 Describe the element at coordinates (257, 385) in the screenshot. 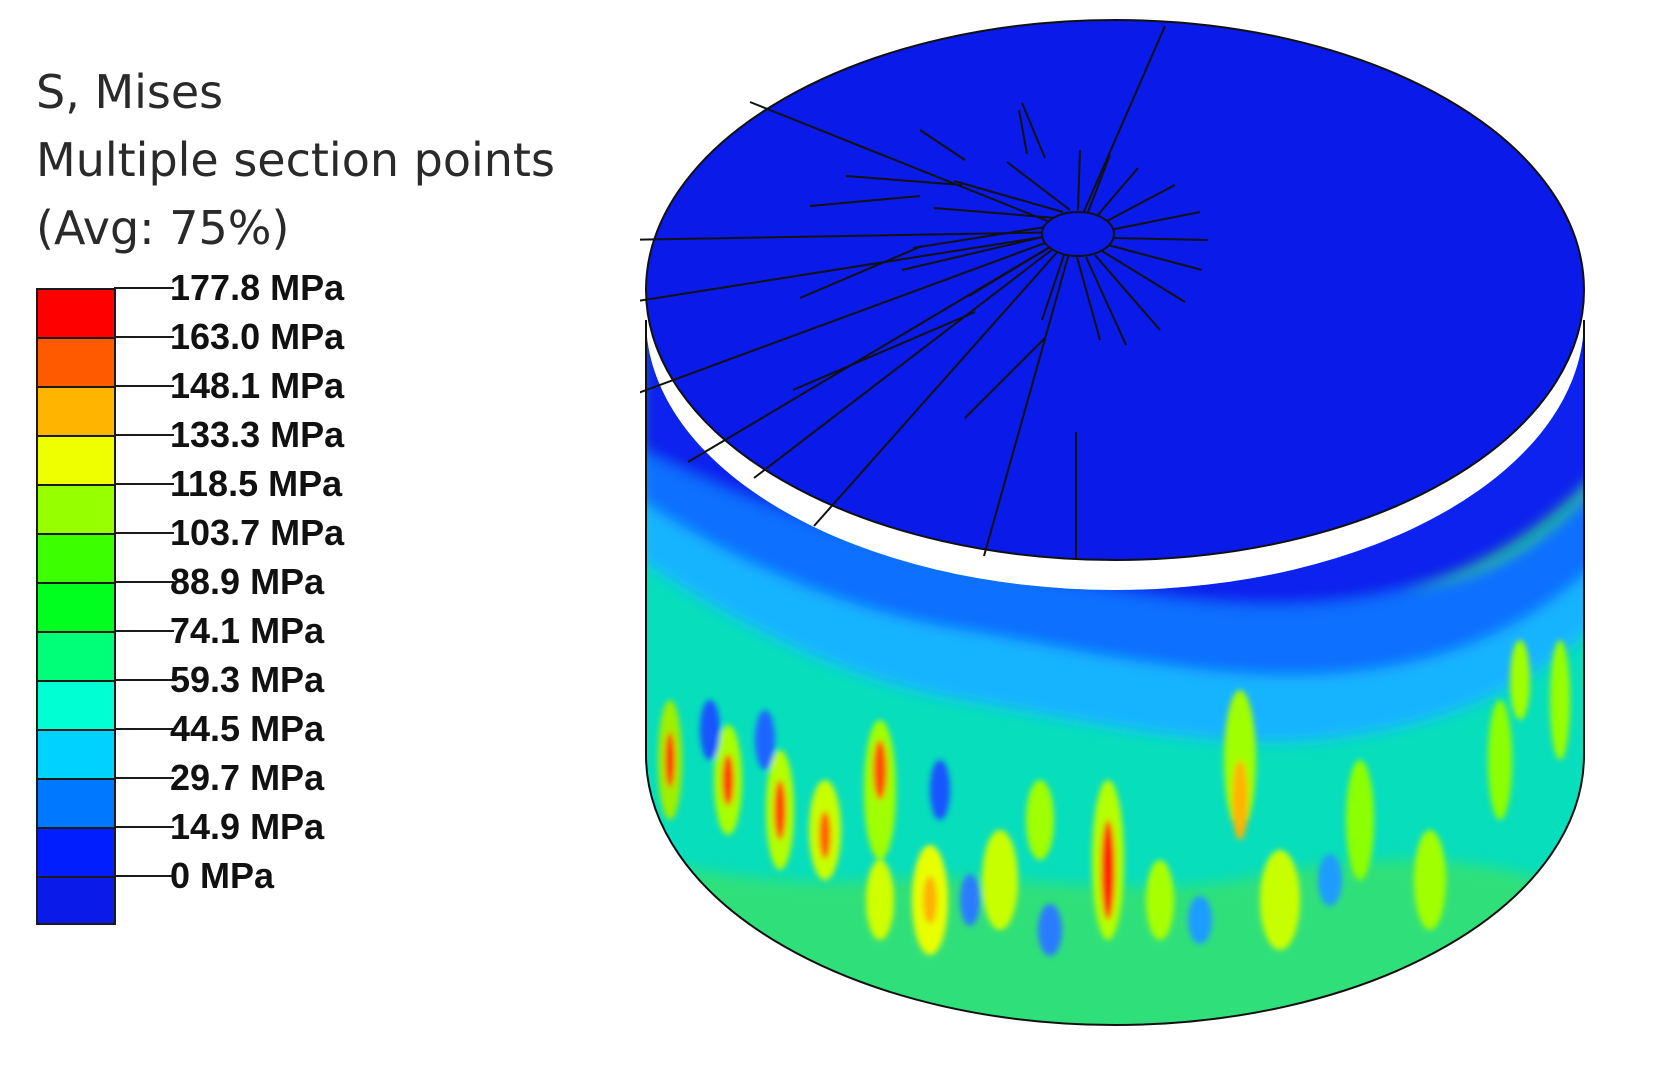

I see `scale-label: 148.1 MPa` at that location.